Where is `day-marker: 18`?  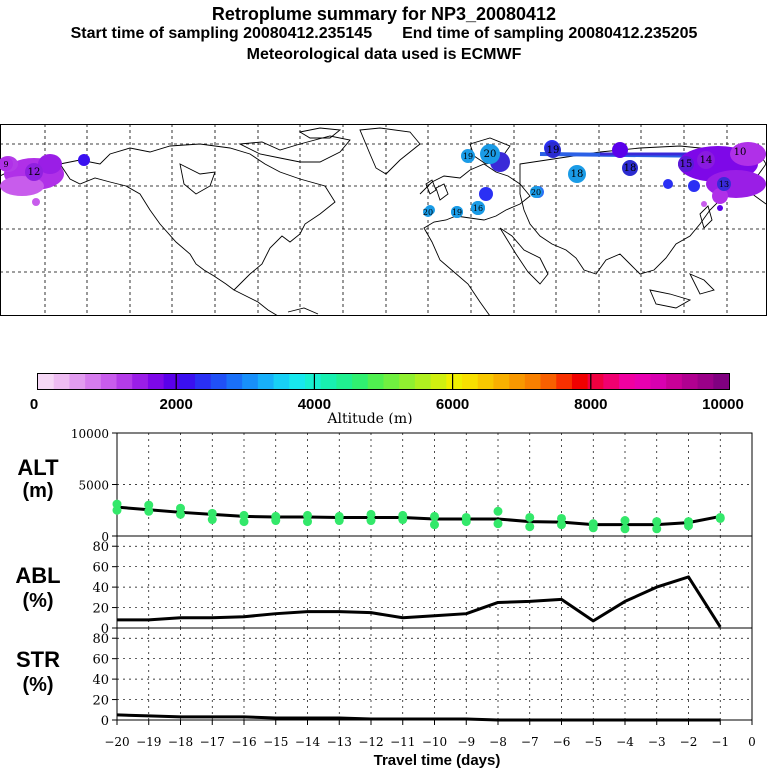 day-marker: 18 is located at coordinates (577, 174).